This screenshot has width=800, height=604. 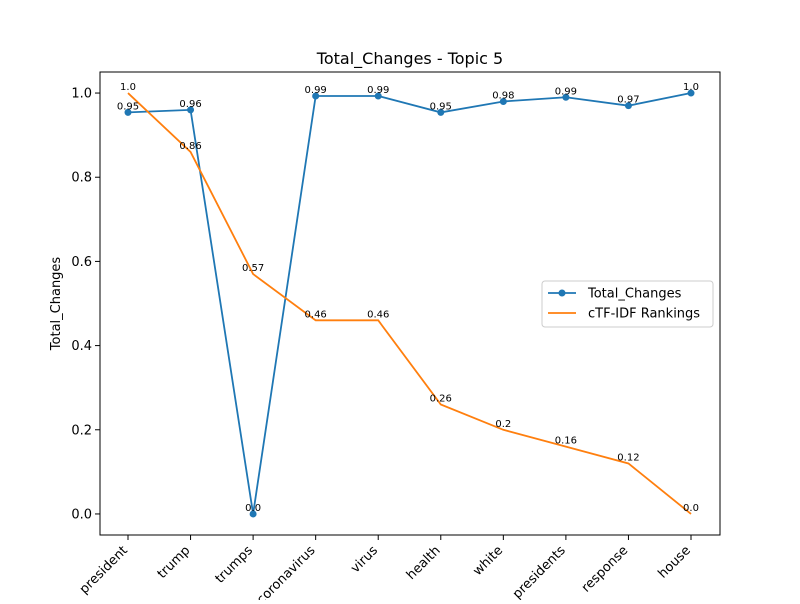 I want to click on data-label: 0.98, so click(x=503, y=95).